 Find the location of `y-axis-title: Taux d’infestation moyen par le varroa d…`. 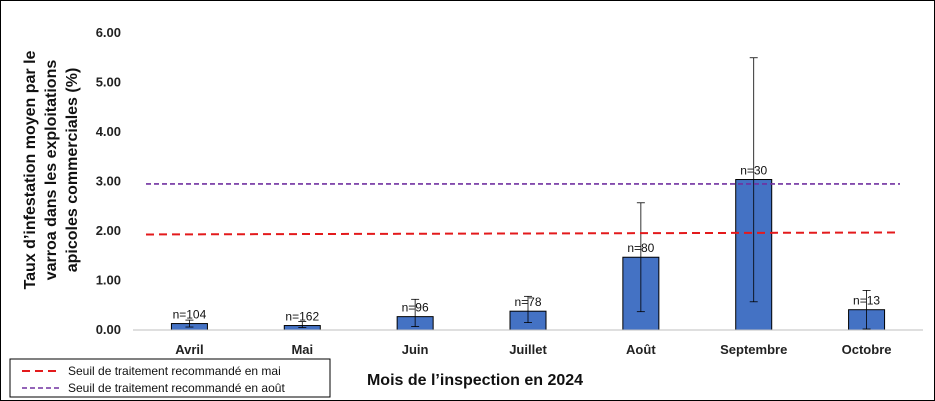

y-axis-title: Taux d’infestation moyen par le varroa d… is located at coordinates (51, 169).